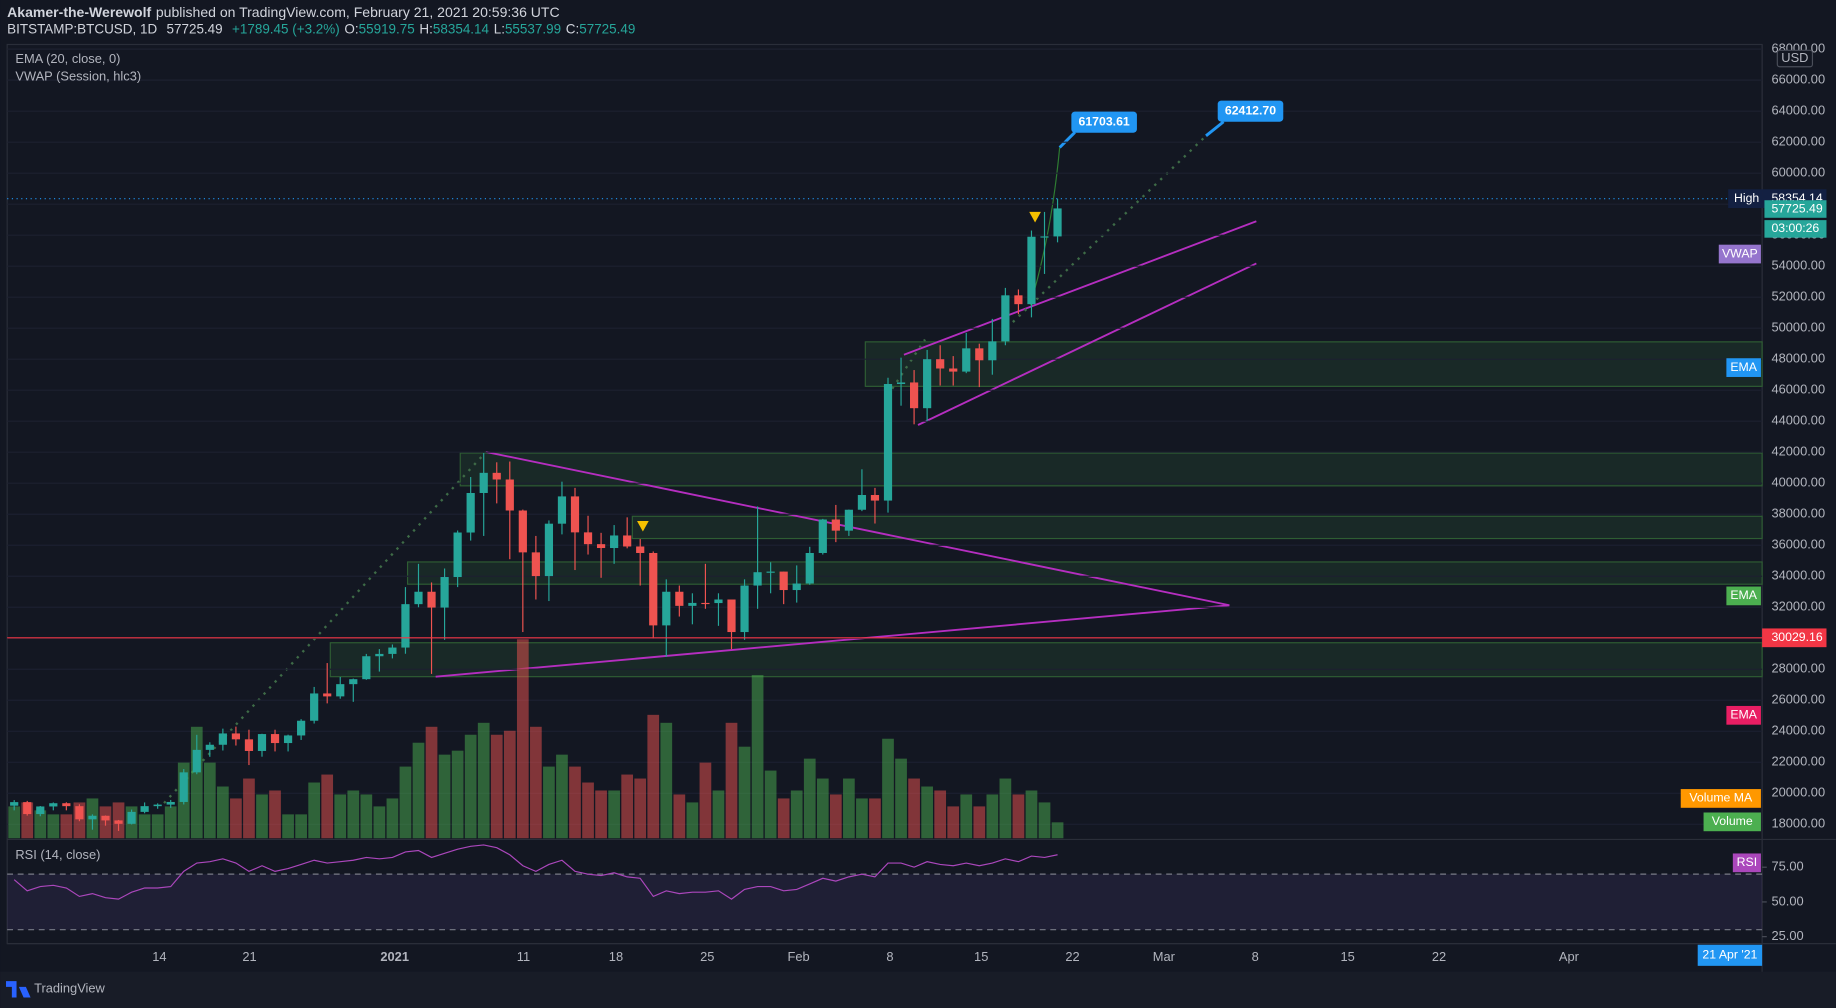 This screenshot has width=1836, height=1008. What do you see at coordinates (1730, 955) in the screenshot?
I see `date-badge` at bounding box center [1730, 955].